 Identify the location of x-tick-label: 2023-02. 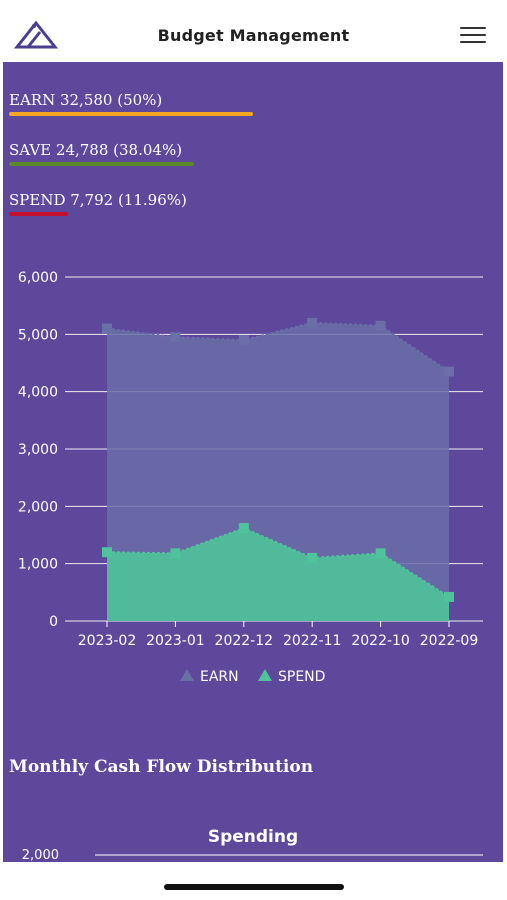
(107, 641).